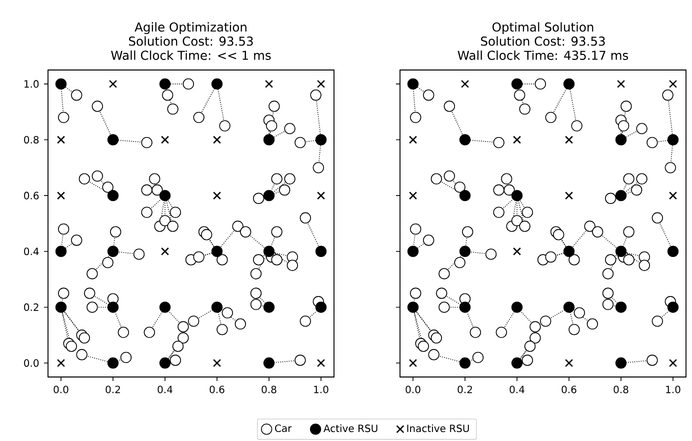  I want to click on chart-title: Agile Optimization, so click(190, 28).